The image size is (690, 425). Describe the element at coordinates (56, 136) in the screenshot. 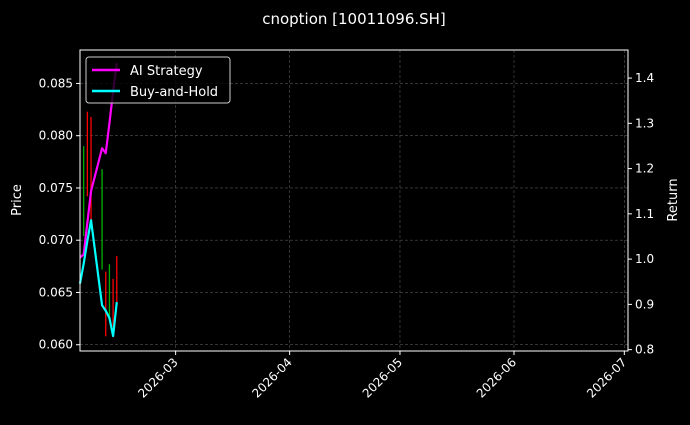

I see `y-tick-label-left: 0.080` at that location.